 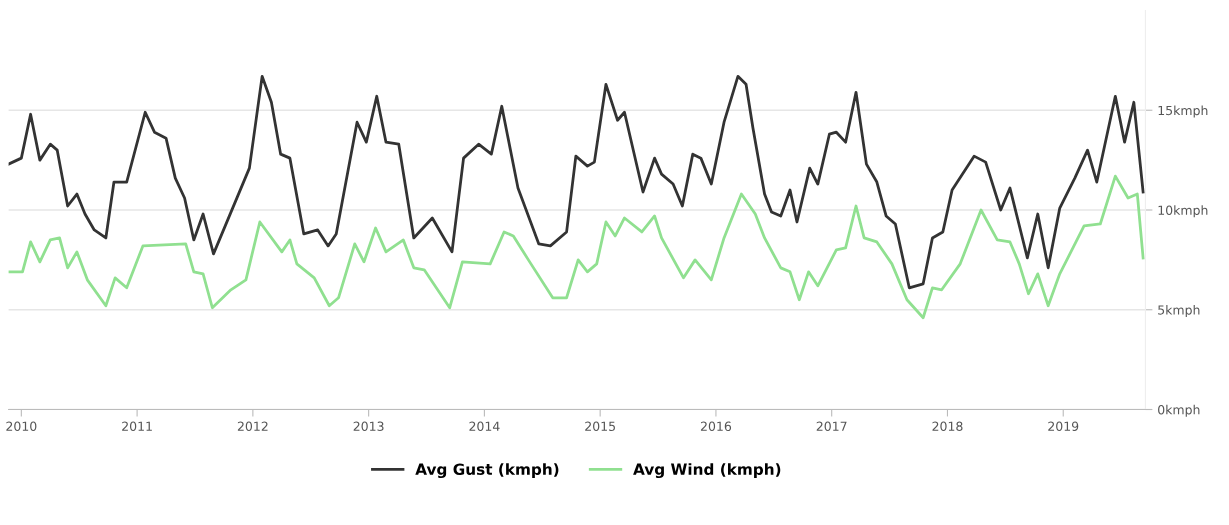 What do you see at coordinates (947, 426) in the screenshot?
I see `x-tick-label: 2018` at bounding box center [947, 426].